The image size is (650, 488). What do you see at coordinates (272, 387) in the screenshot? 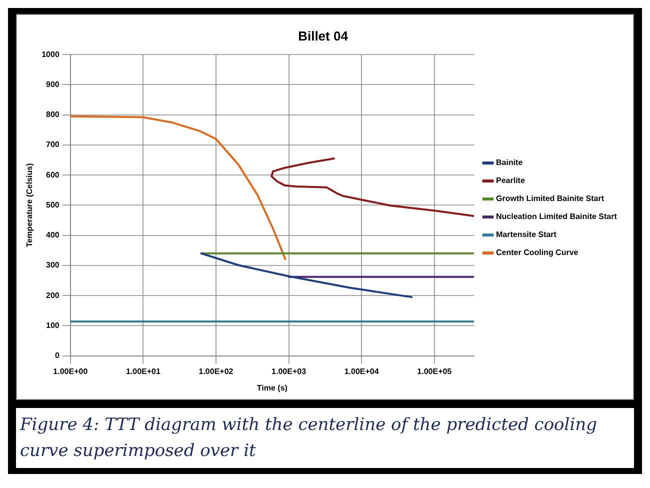
I see `x-axis-title: Time (s)` at bounding box center [272, 387].